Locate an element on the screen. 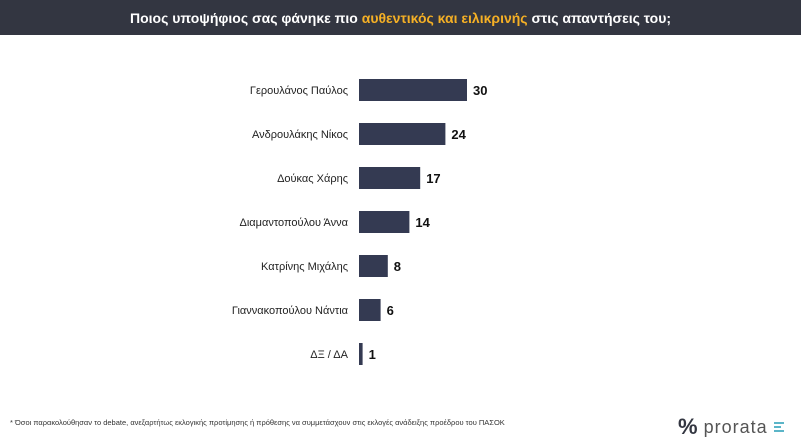  data-label: 8 is located at coordinates (397, 266).